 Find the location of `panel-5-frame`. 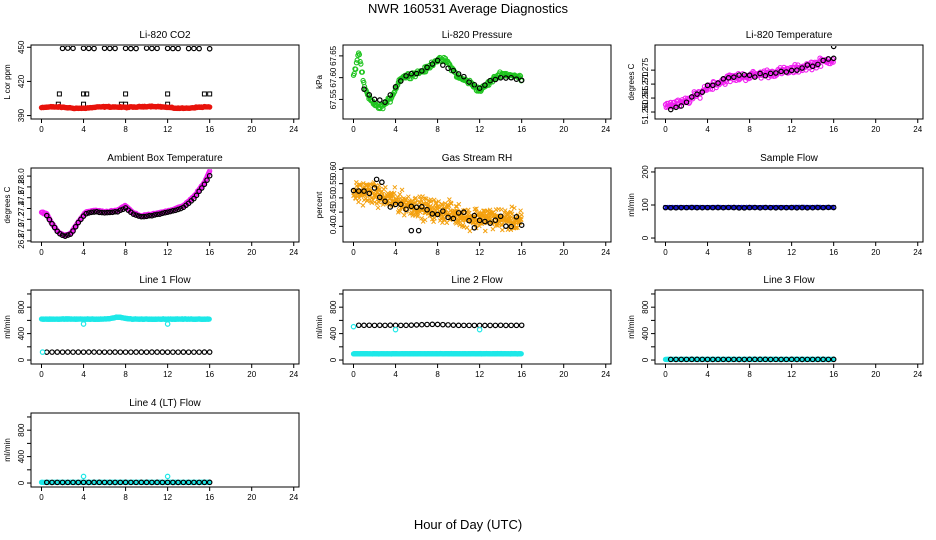

panel-5-frame is located at coordinates (477, 205).